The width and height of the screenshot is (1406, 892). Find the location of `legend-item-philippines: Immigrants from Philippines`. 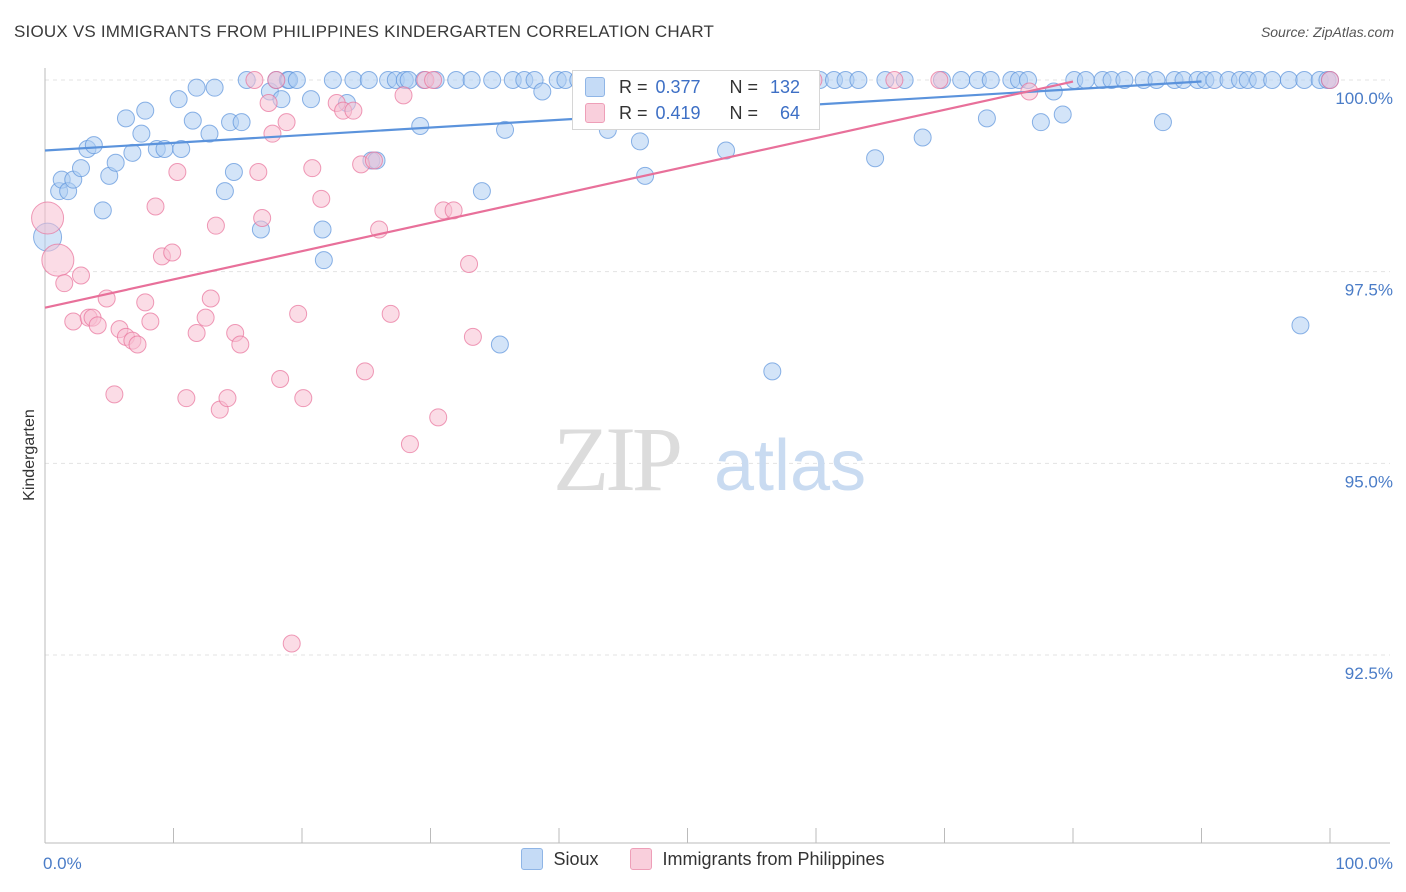

legend-item-philippines: Immigrants from Philippines is located at coordinates (757, 859).